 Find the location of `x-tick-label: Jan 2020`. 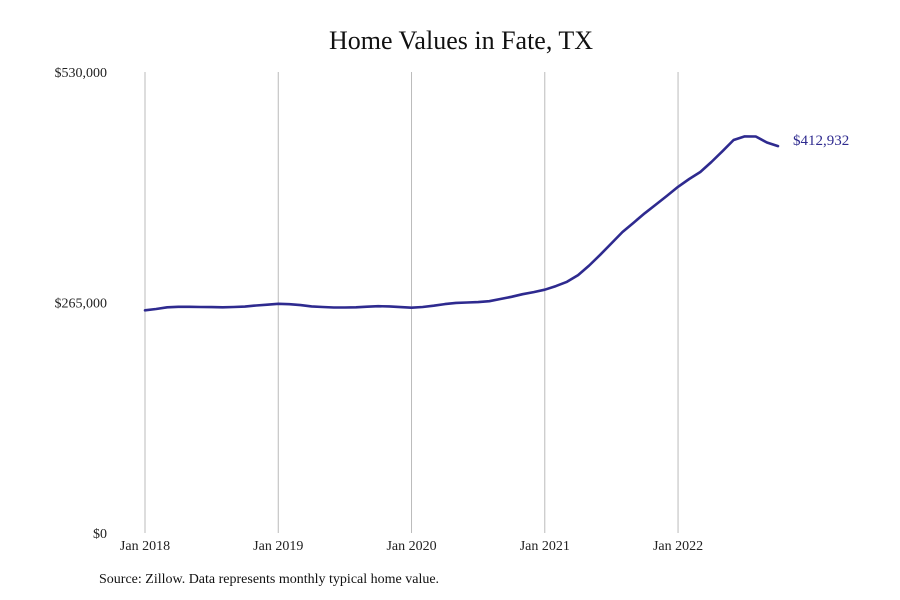

x-tick-label: Jan 2020 is located at coordinates (411, 546).